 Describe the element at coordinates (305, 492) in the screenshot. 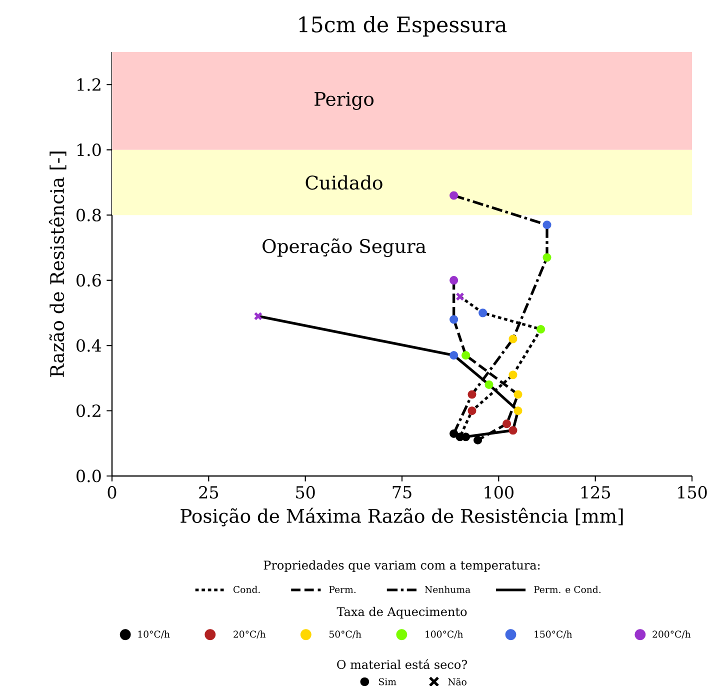

I see `x-tick-label: 50` at that location.